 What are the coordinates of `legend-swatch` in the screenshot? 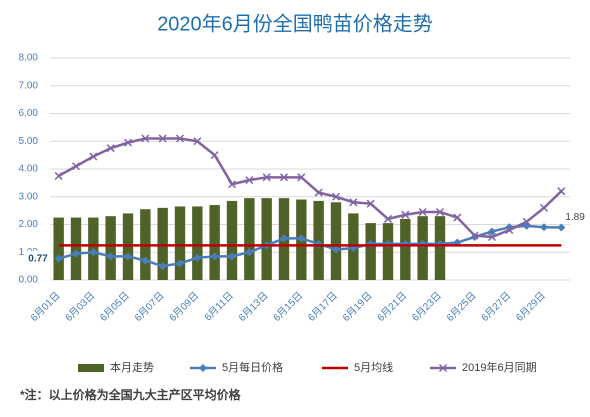 It's located at (91, 368).